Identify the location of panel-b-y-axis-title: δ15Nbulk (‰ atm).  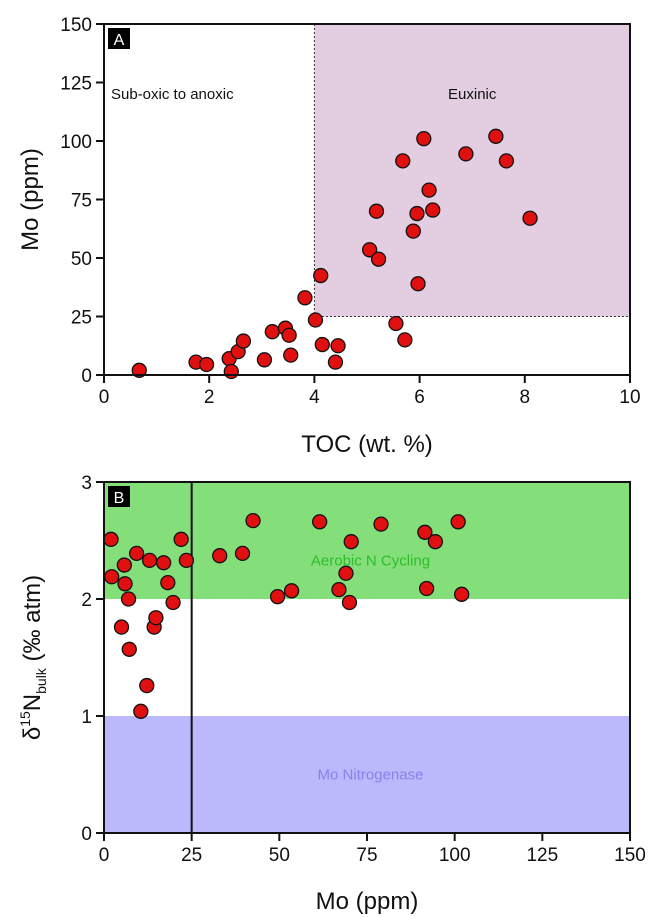
(33, 657).